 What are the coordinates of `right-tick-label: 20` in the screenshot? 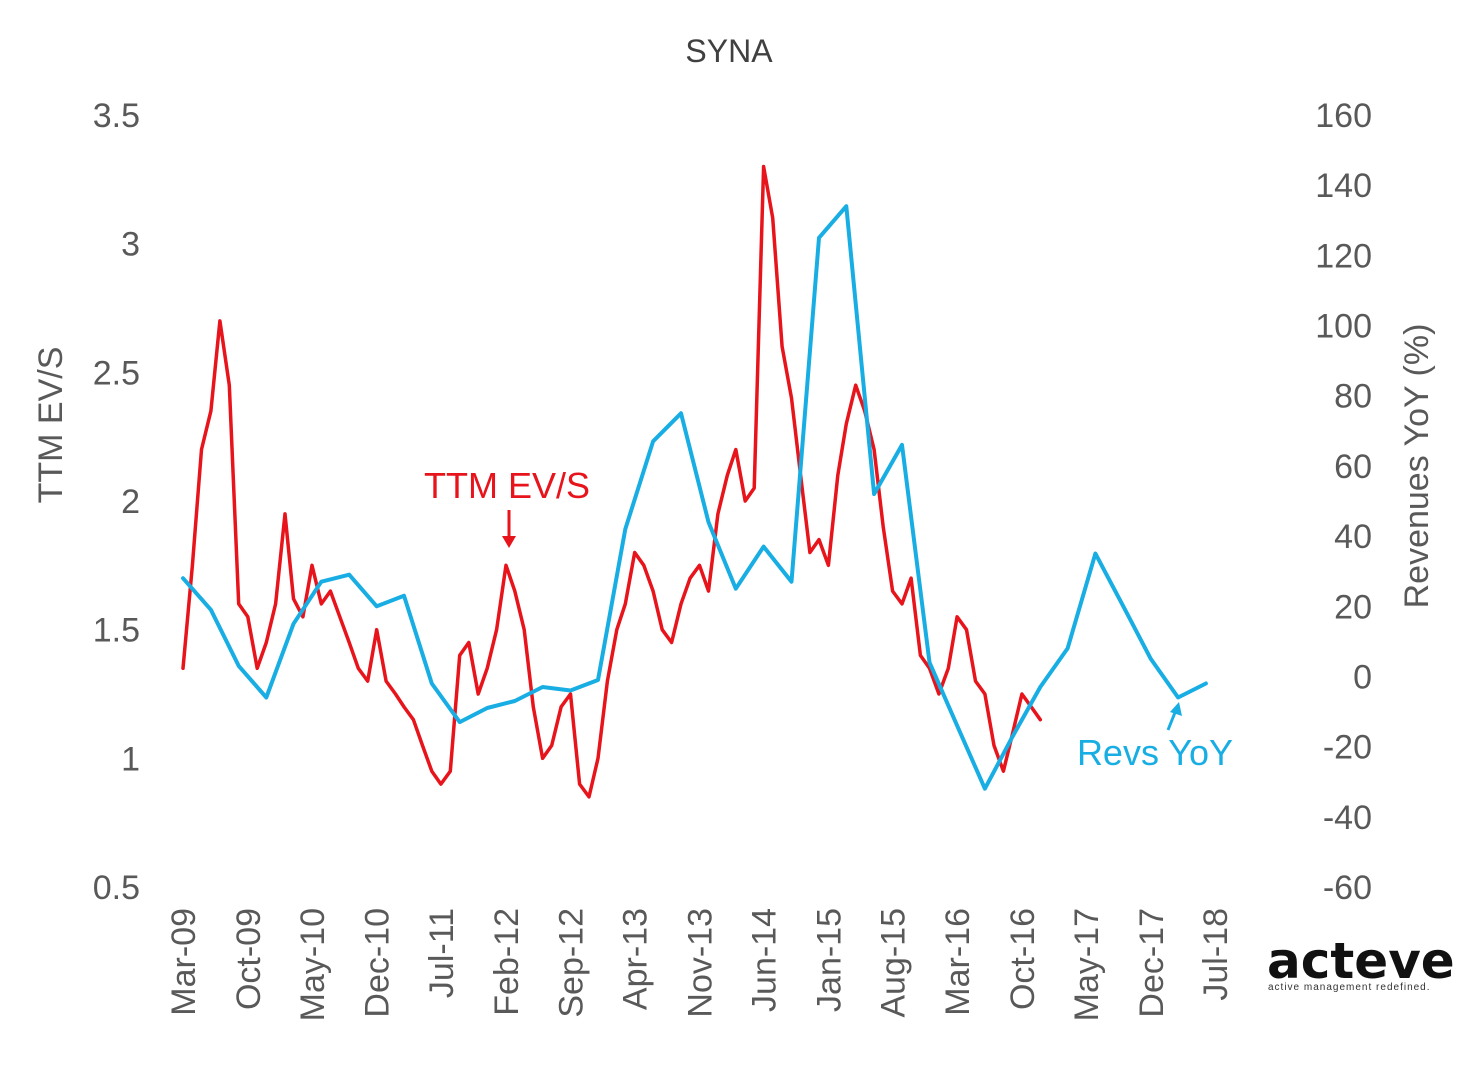 It's located at (1353, 607).